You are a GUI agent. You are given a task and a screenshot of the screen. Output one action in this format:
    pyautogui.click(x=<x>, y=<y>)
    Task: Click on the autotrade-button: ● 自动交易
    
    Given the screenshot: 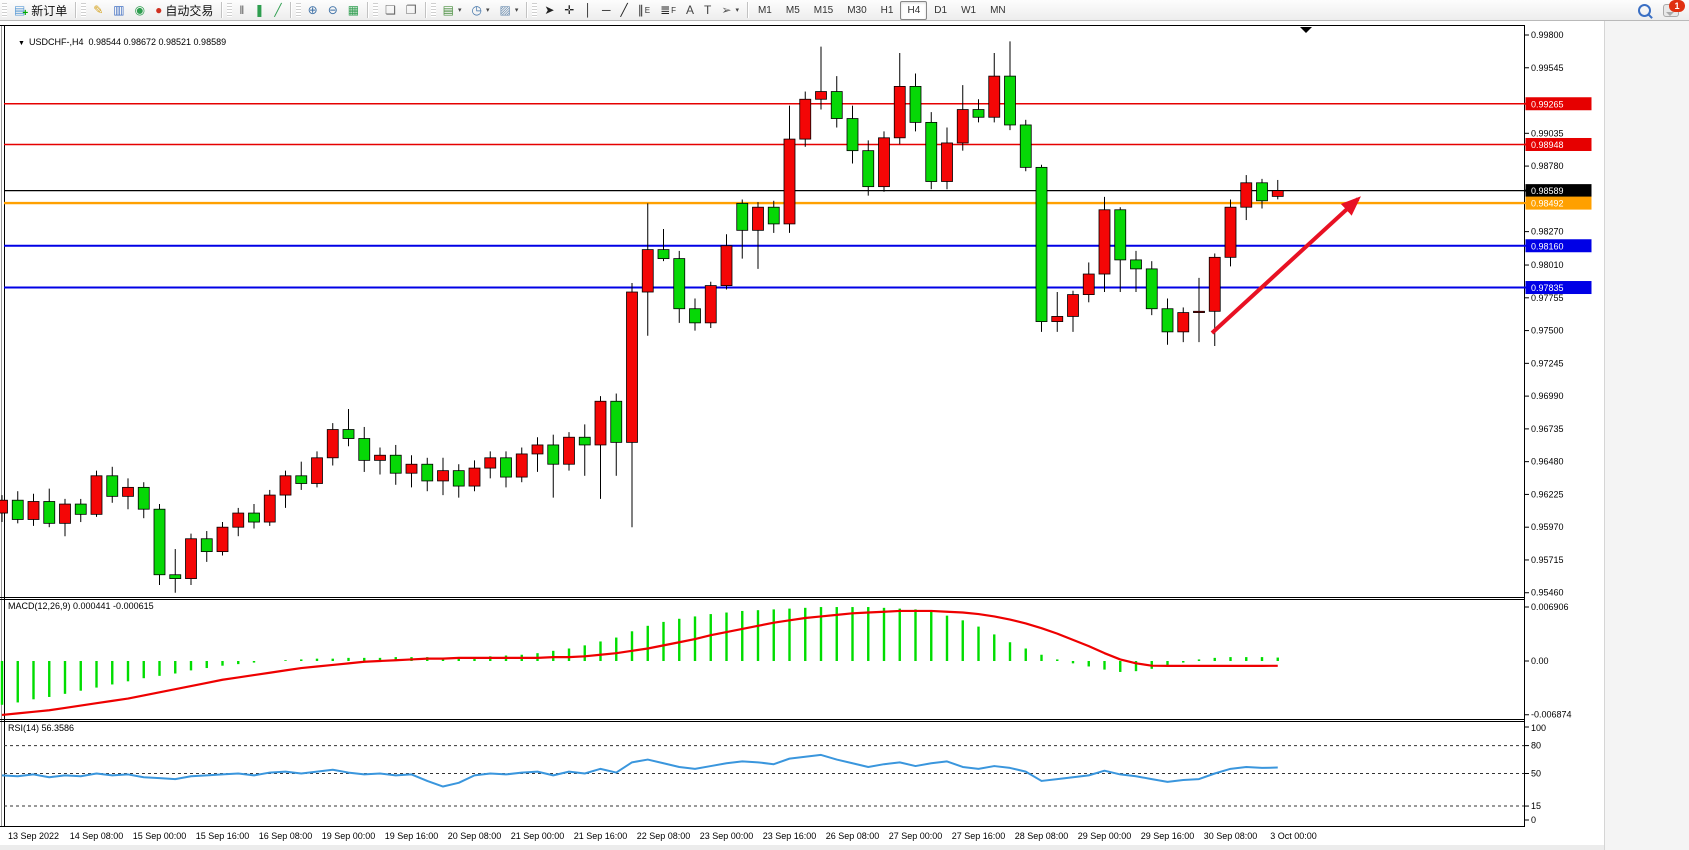 What is the action you would take?
    pyautogui.click(x=184, y=10)
    